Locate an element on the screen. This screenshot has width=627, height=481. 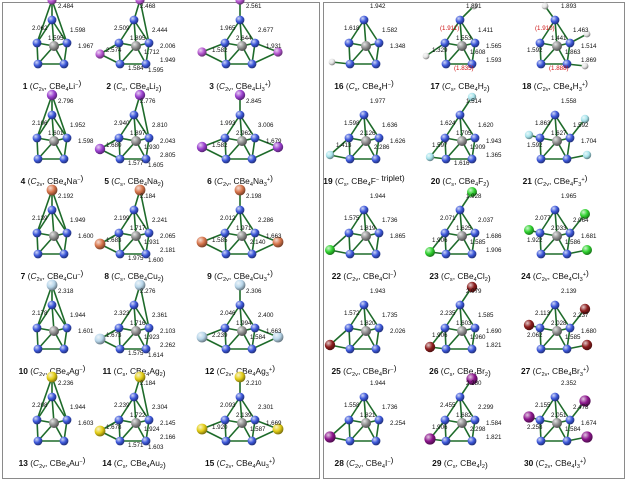
bond-length-label: 2.043 is located at coordinates (168, 141).